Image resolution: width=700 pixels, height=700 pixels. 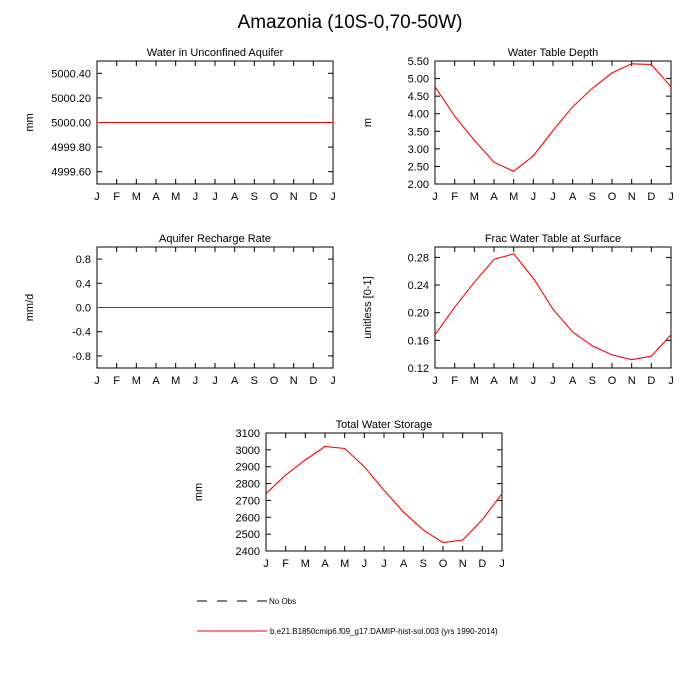 What do you see at coordinates (418, 97) in the screenshot?
I see `y-tick-label: 4.50` at bounding box center [418, 97].